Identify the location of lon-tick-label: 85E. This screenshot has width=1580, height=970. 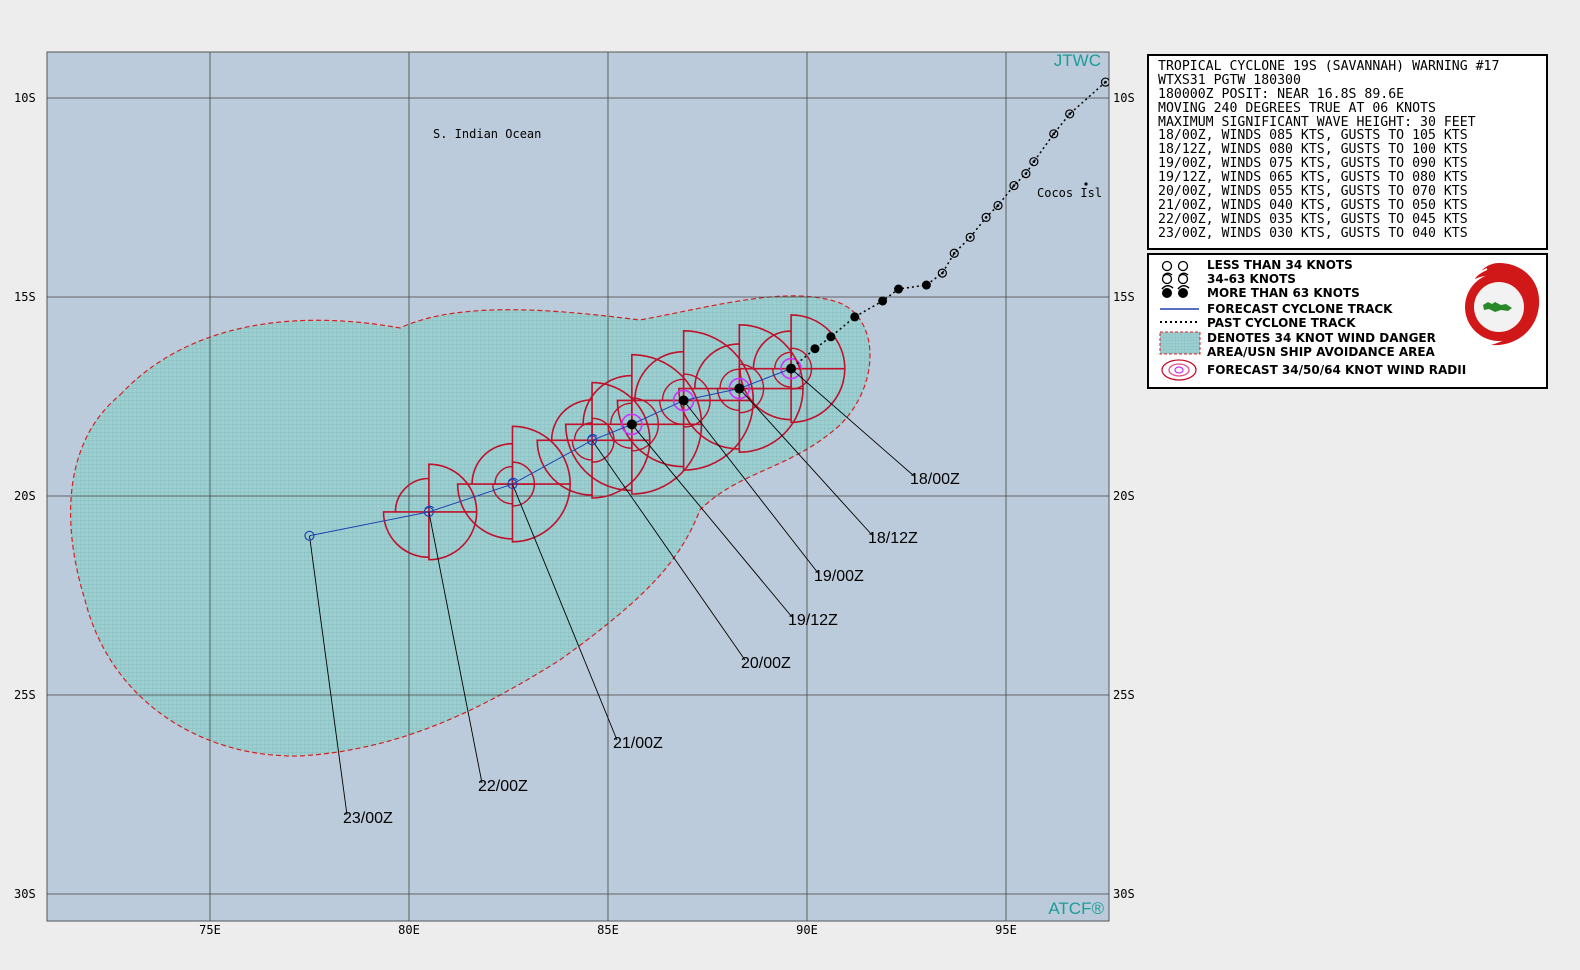
(608, 930).